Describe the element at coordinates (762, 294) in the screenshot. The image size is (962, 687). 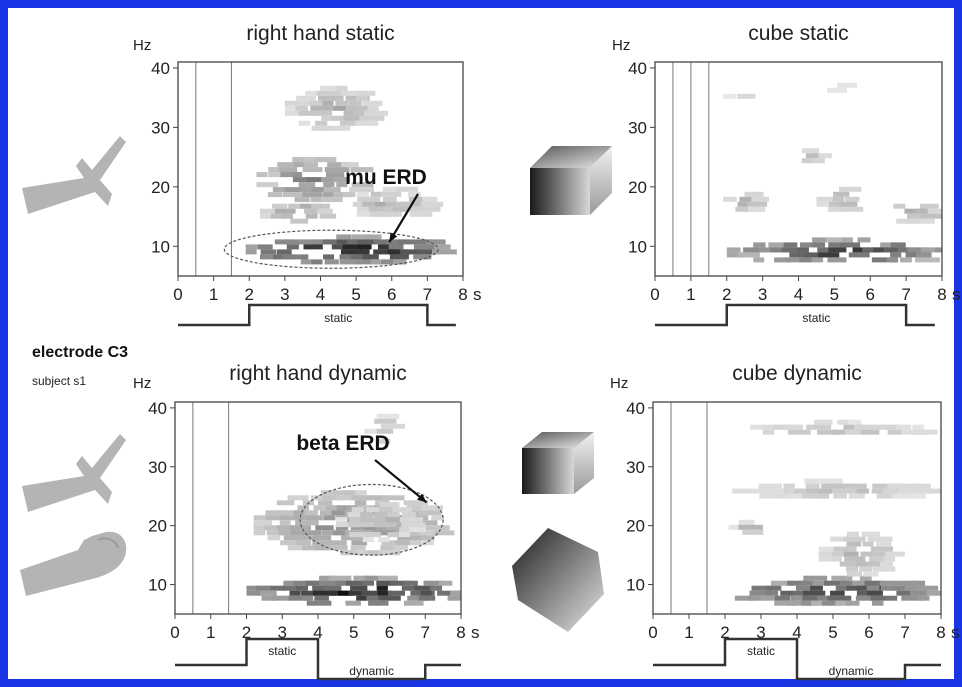
I see `x-tick-label: 3` at that location.